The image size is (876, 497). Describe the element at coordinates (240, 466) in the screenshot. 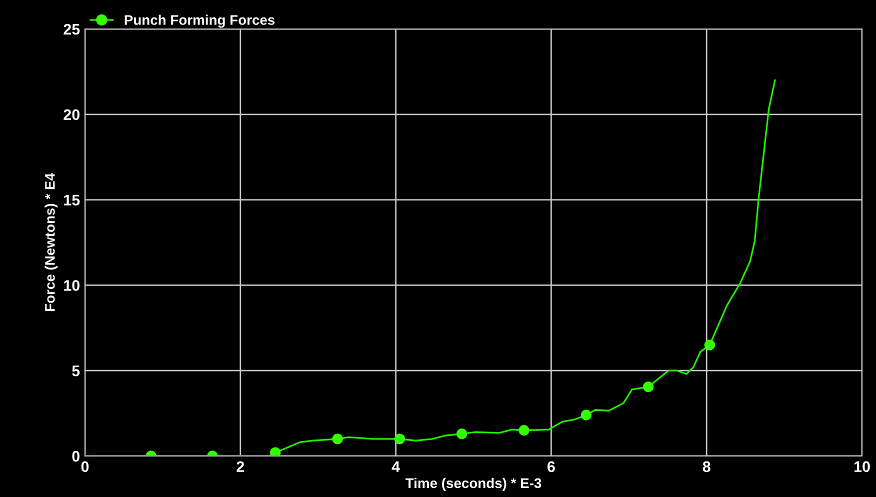

I see `x-tick-label: 2` at that location.